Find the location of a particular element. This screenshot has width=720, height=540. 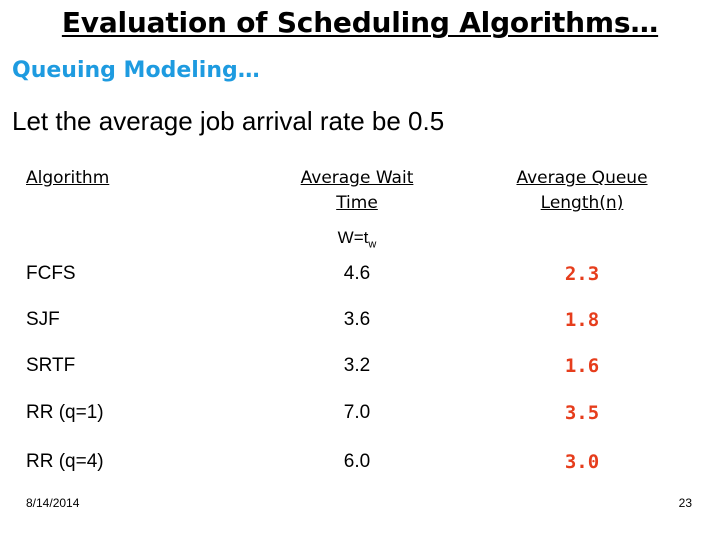

cell-algorithm: FCFS is located at coordinates (51, 273).